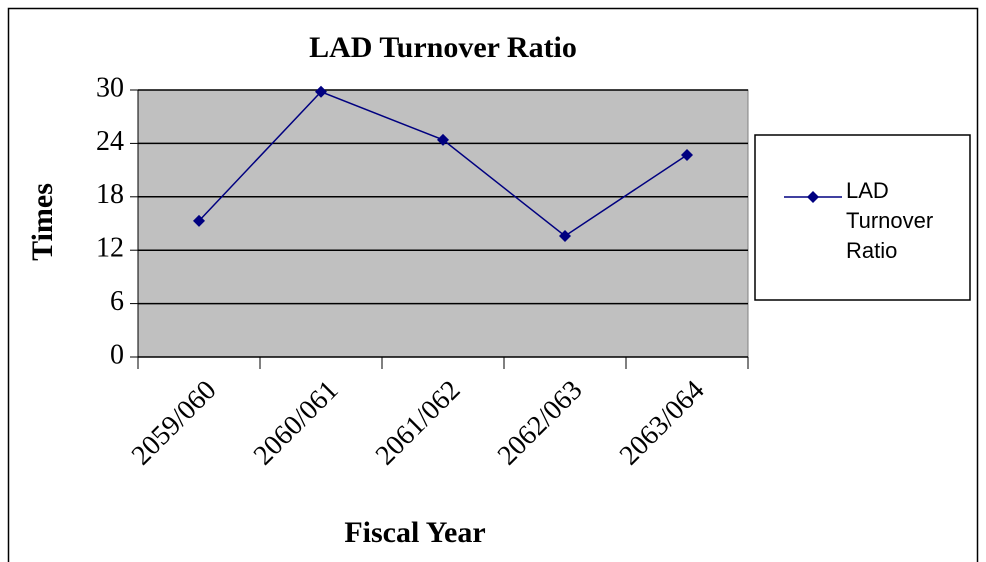 The width and height of the screenshot is (986, 562). I want to click on legend-box, so click(862, 217).